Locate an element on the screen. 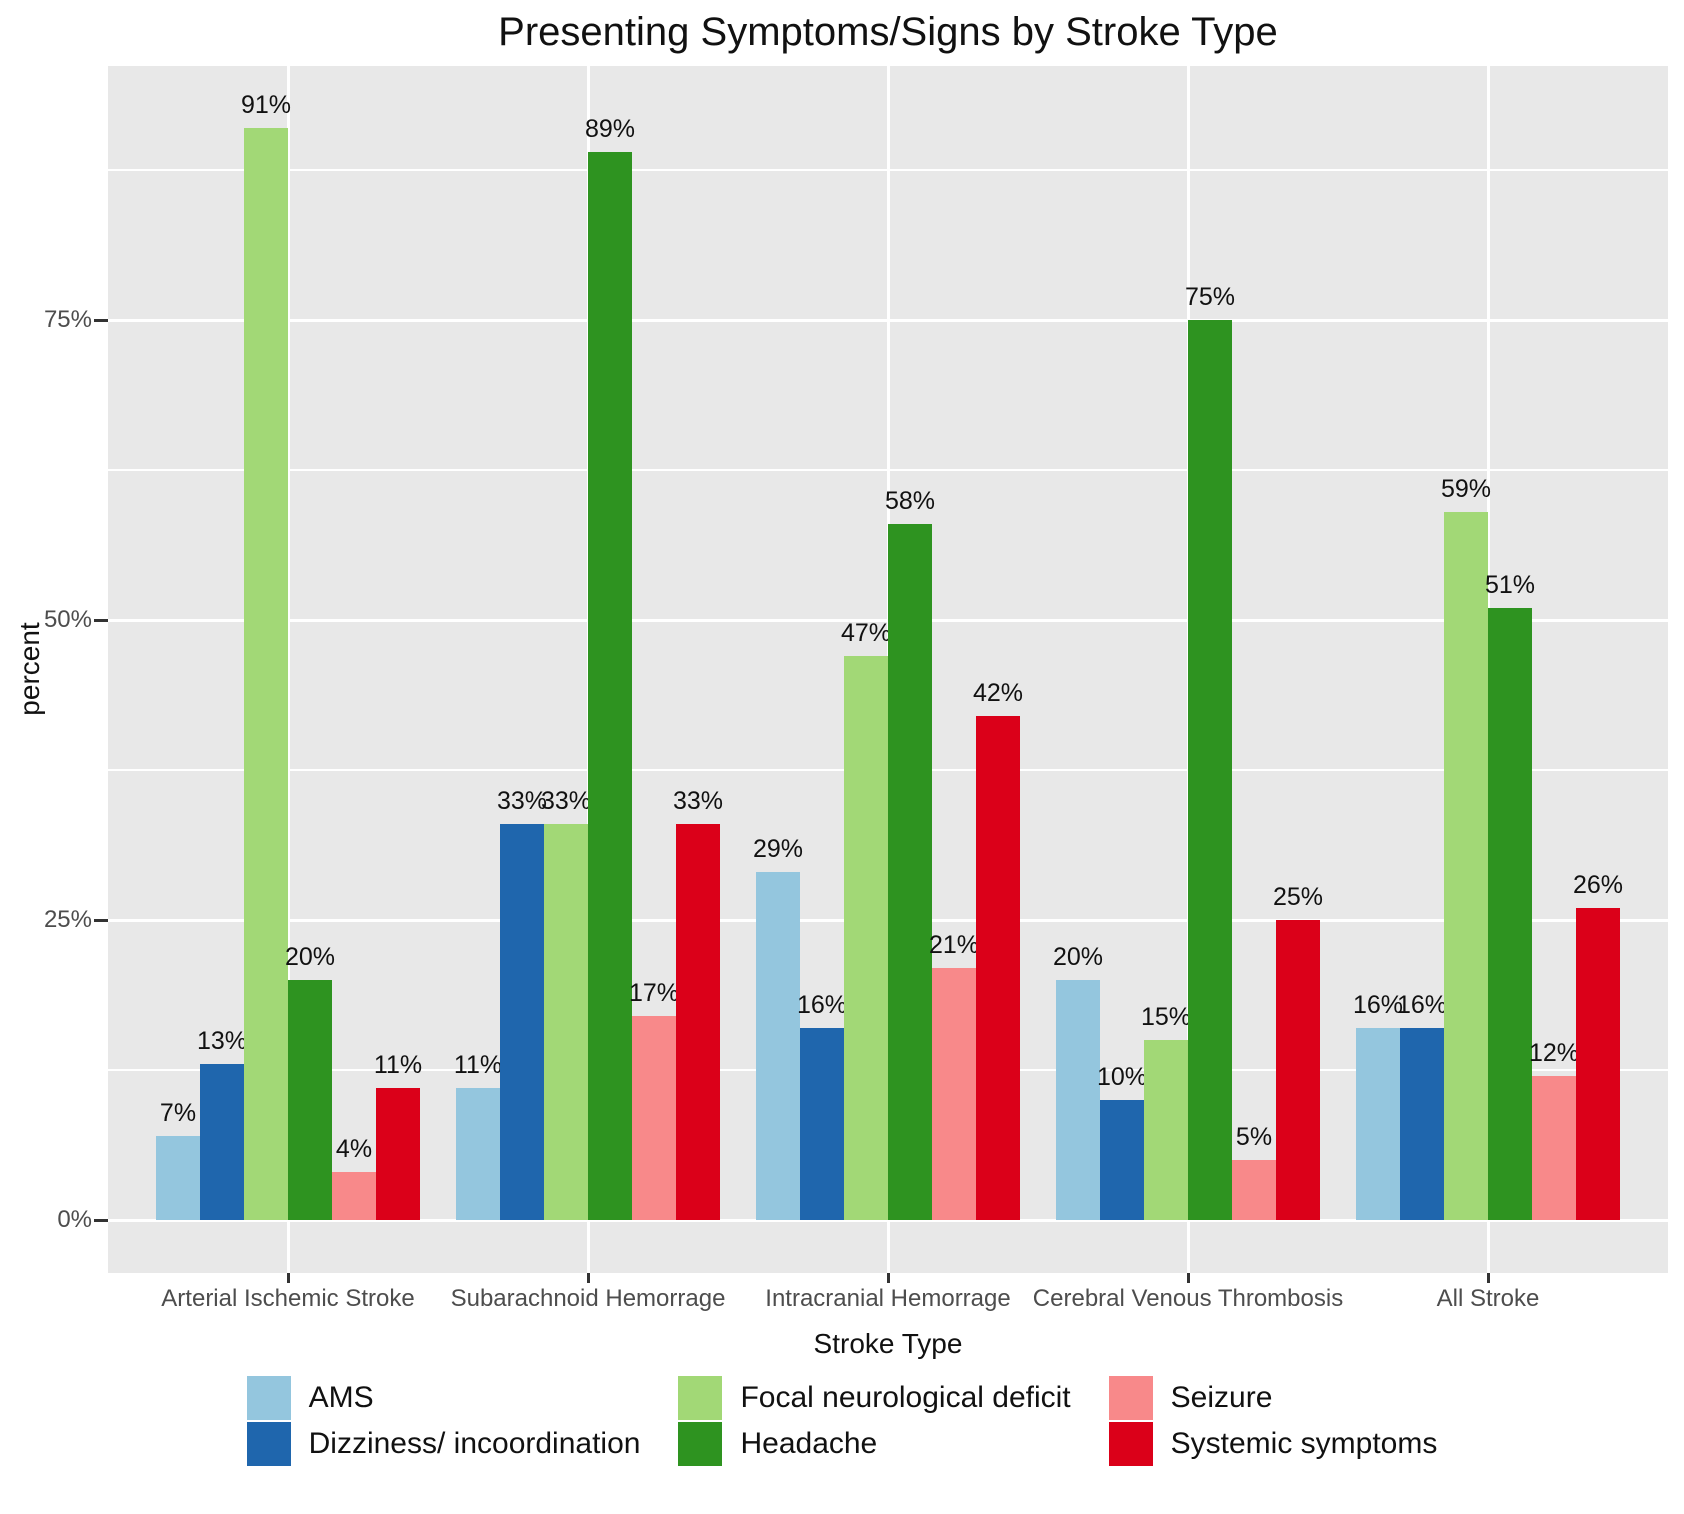 Image resolution: width=1684 pixels, height=1514 pixels. legend-item: Seizure is located at coordinates (1273, 1398).